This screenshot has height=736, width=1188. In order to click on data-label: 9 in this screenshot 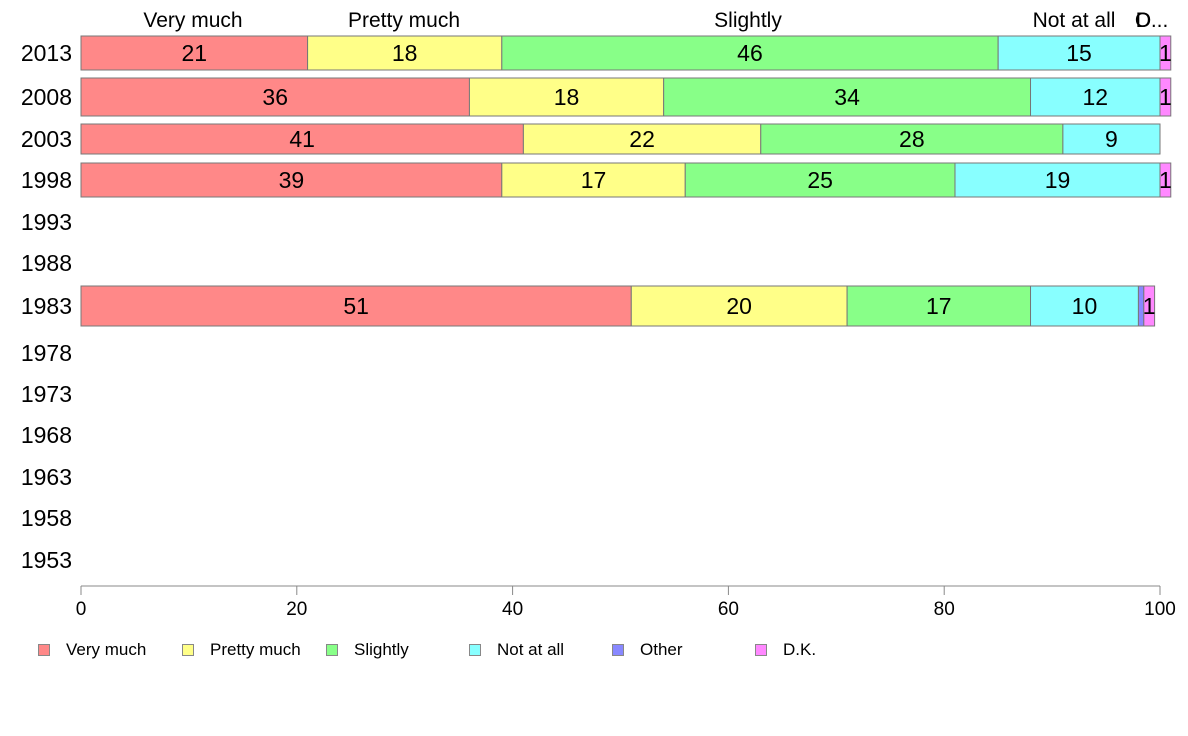, I will do `click(1111, 139)`.